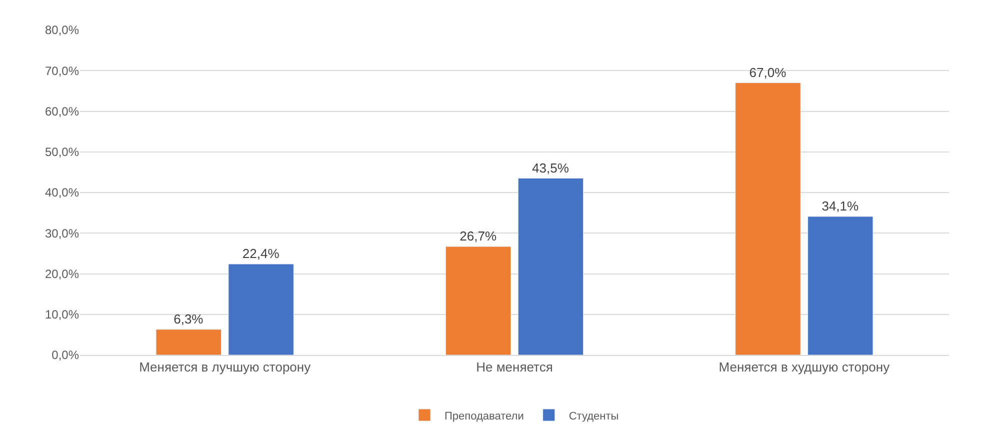 The image size is (989, 441). I want to click on x-tick-label: Меняется в лучшую сторону, so click(225, 367).